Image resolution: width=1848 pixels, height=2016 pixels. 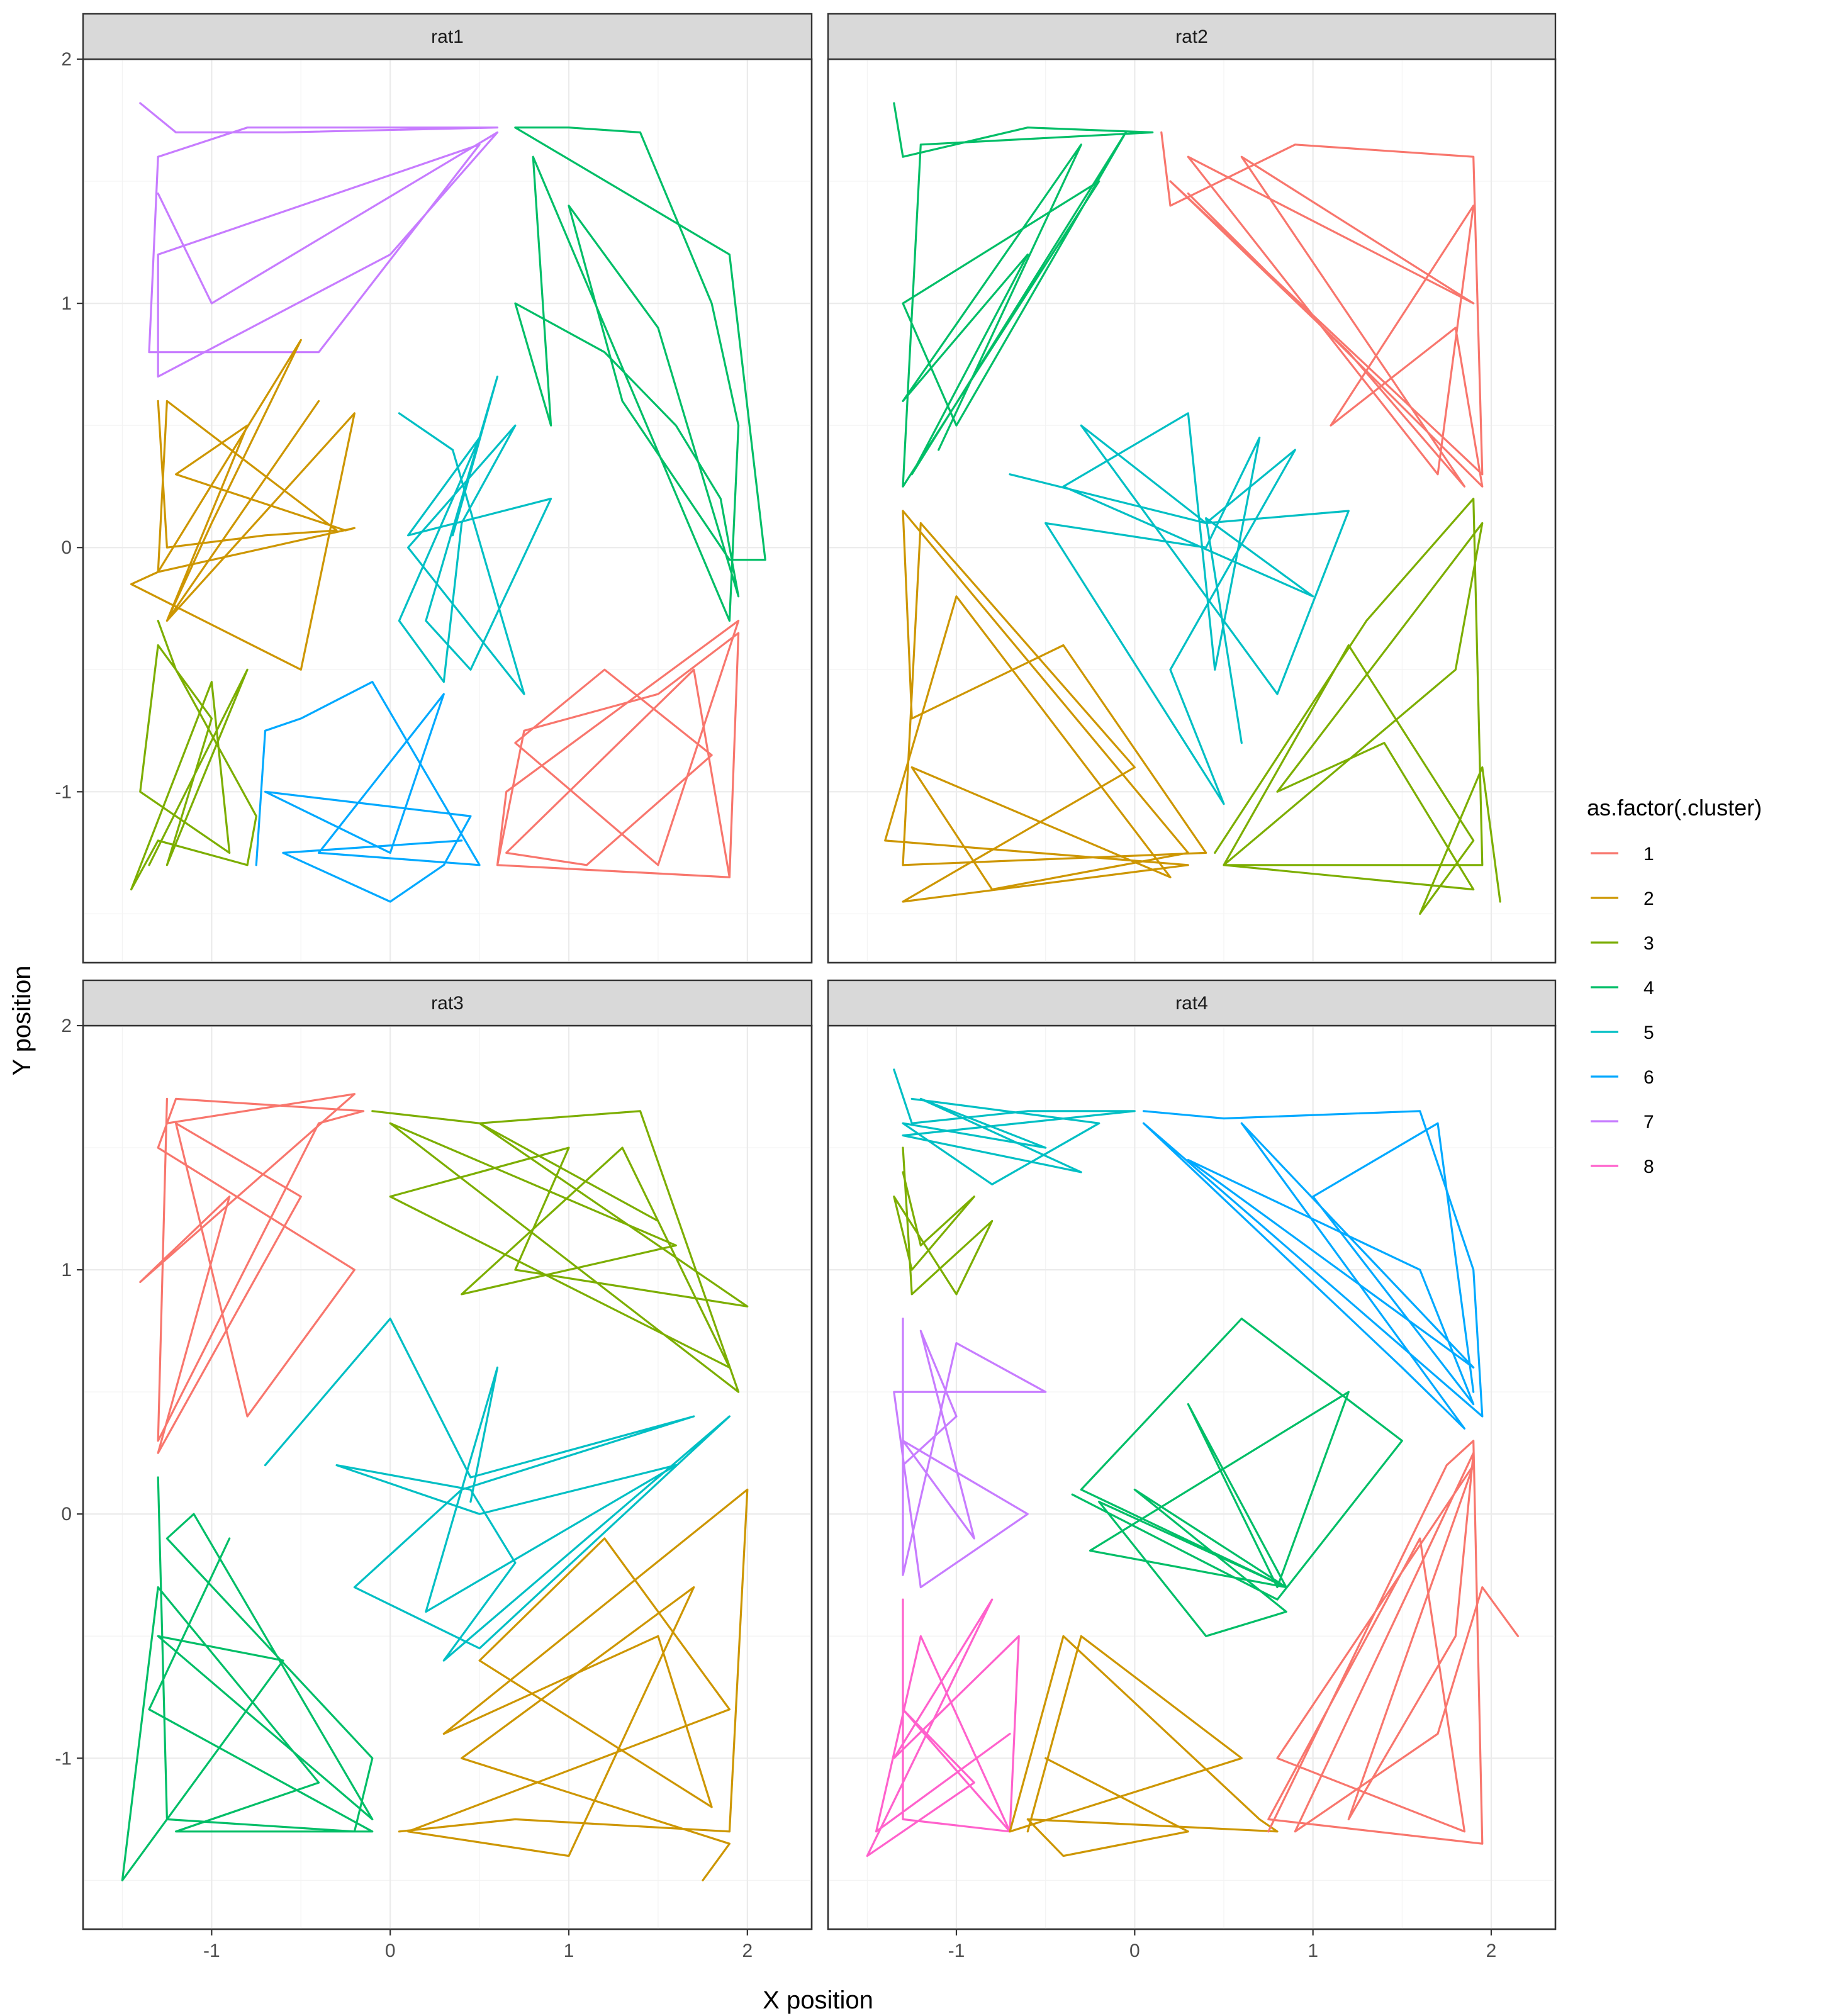 I want to click on legend-label: 3, so click(x=1649, y=943).